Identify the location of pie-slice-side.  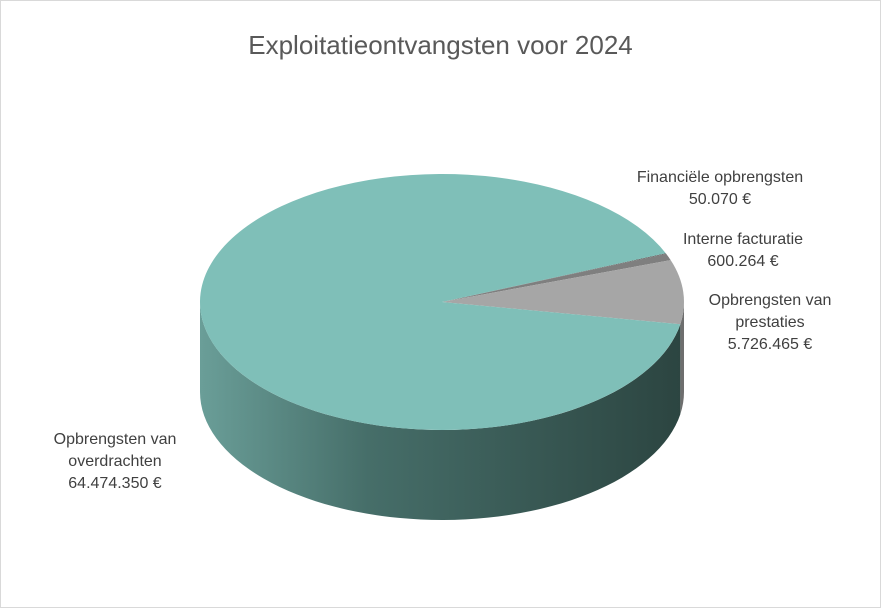
(682, 358).